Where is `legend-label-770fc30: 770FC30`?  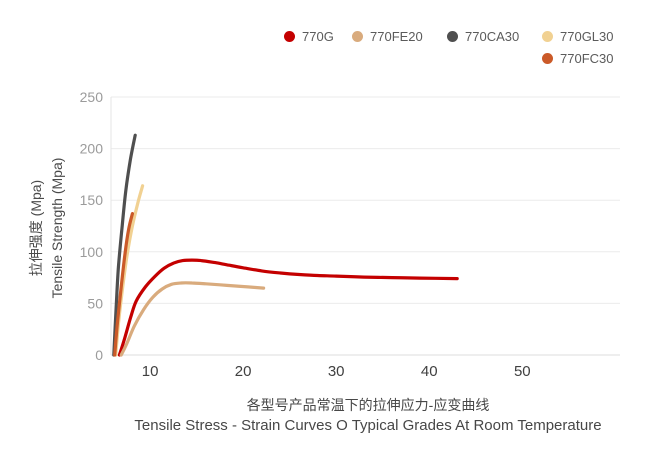 legend-label-770fc30: 770FC30 is located at coordinates (587, 58).